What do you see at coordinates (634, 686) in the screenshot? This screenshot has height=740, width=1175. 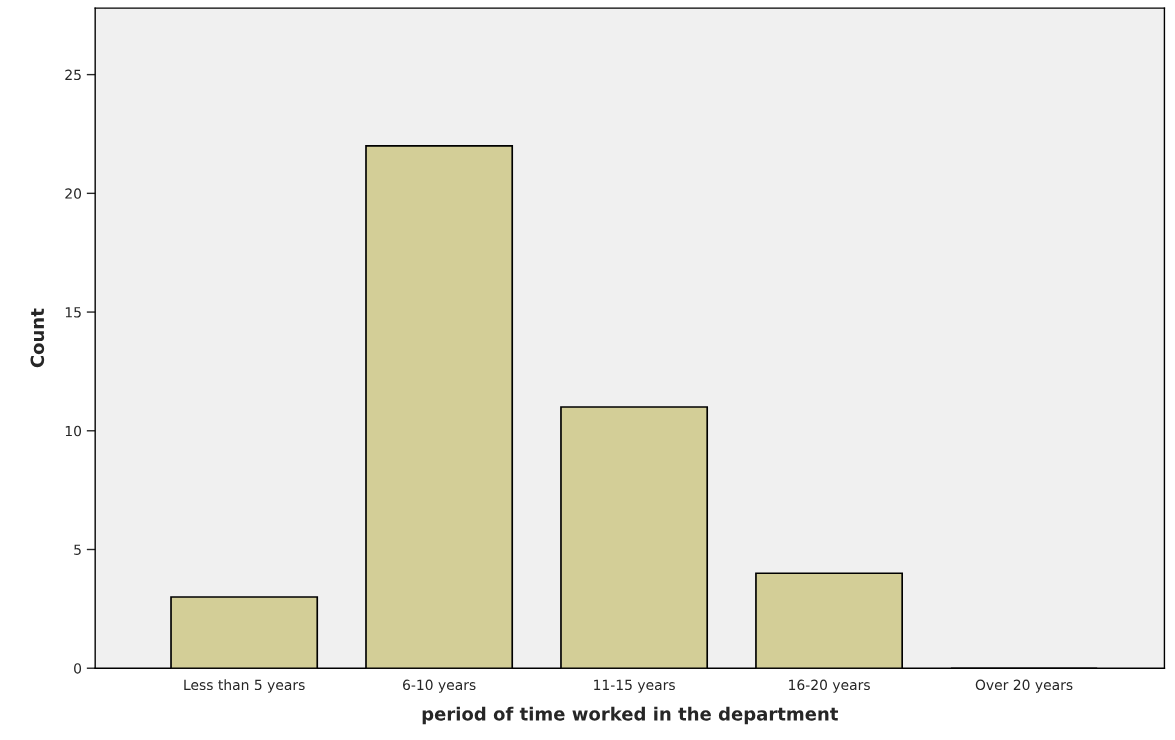 I see `x-tick-label: 11-15 years` at bounding box center [634, 686].